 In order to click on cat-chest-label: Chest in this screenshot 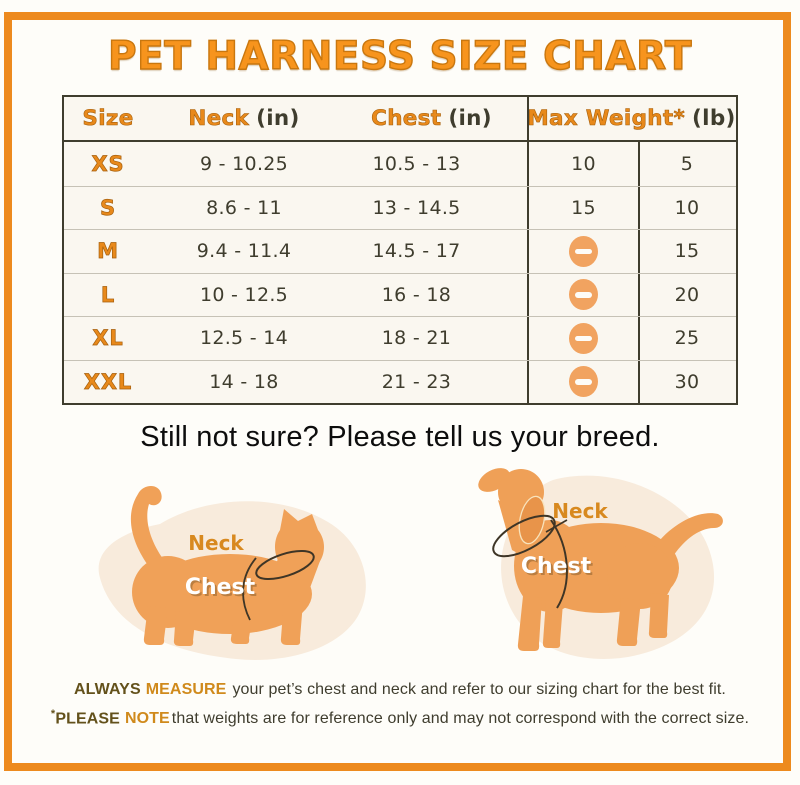, I will do `click(220, 587)`.